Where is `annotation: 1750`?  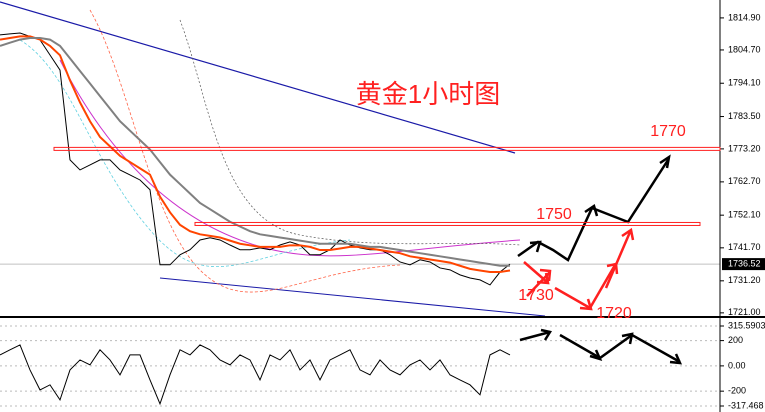
annotation: 1750 is located at coordinates (554, 214).